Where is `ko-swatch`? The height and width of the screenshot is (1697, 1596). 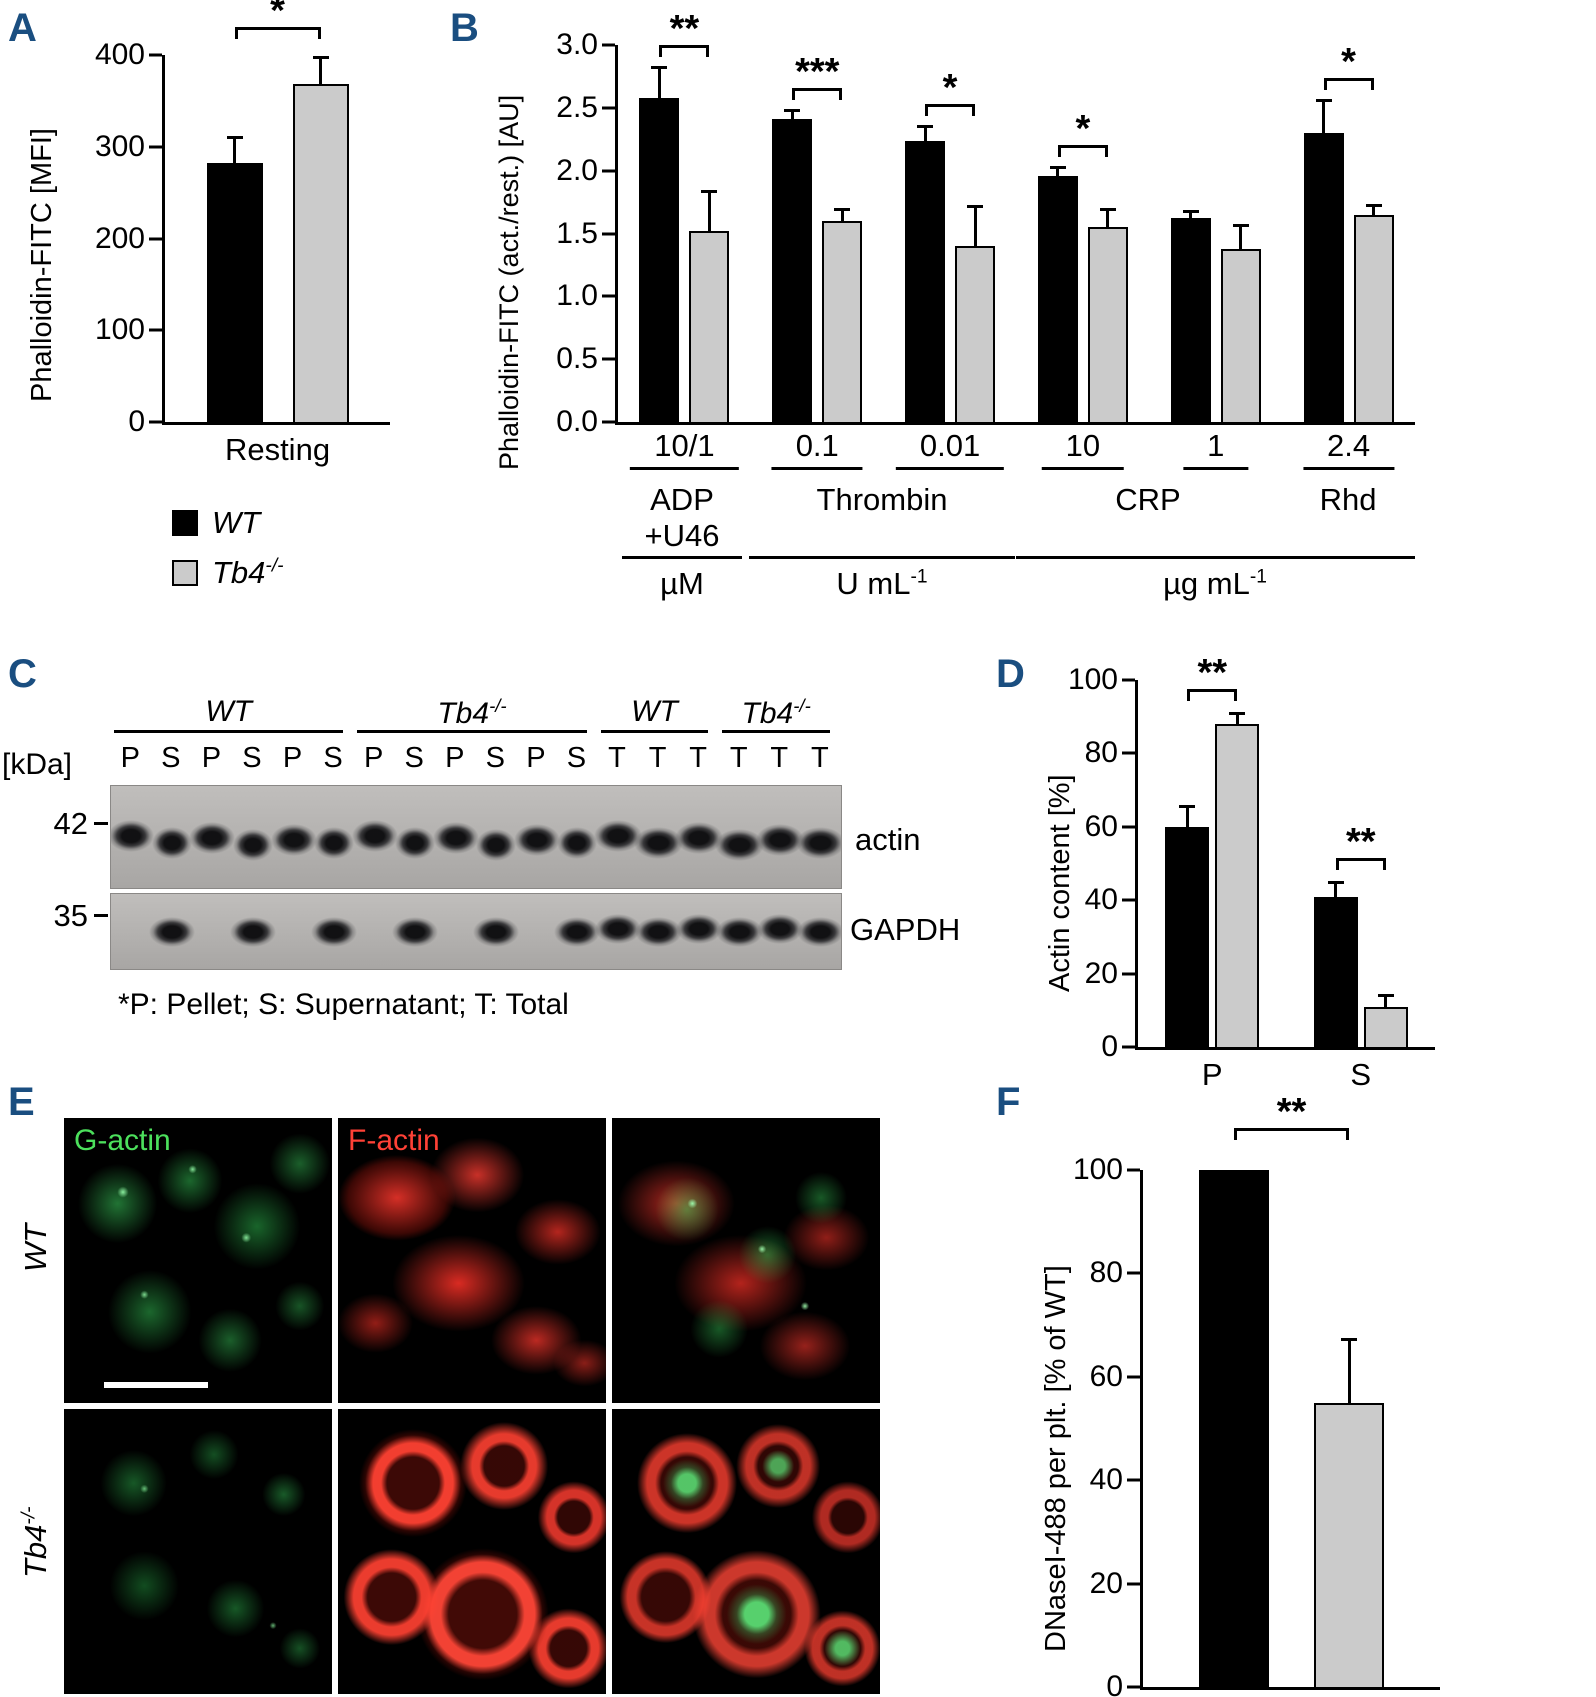
ko-swatch is located at coordinates (185, 573).